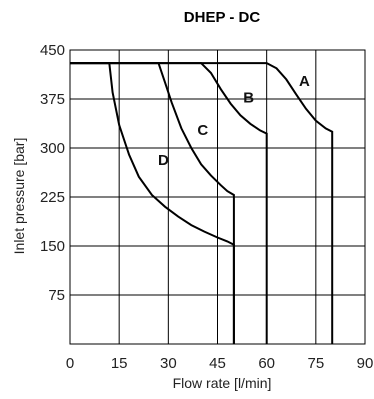 Image resolution: width=374 pixels, height=399 pixels. Describe the element at coordinates (52, 99) in the screenshot. I see `y-tick-label: 375` at that location.